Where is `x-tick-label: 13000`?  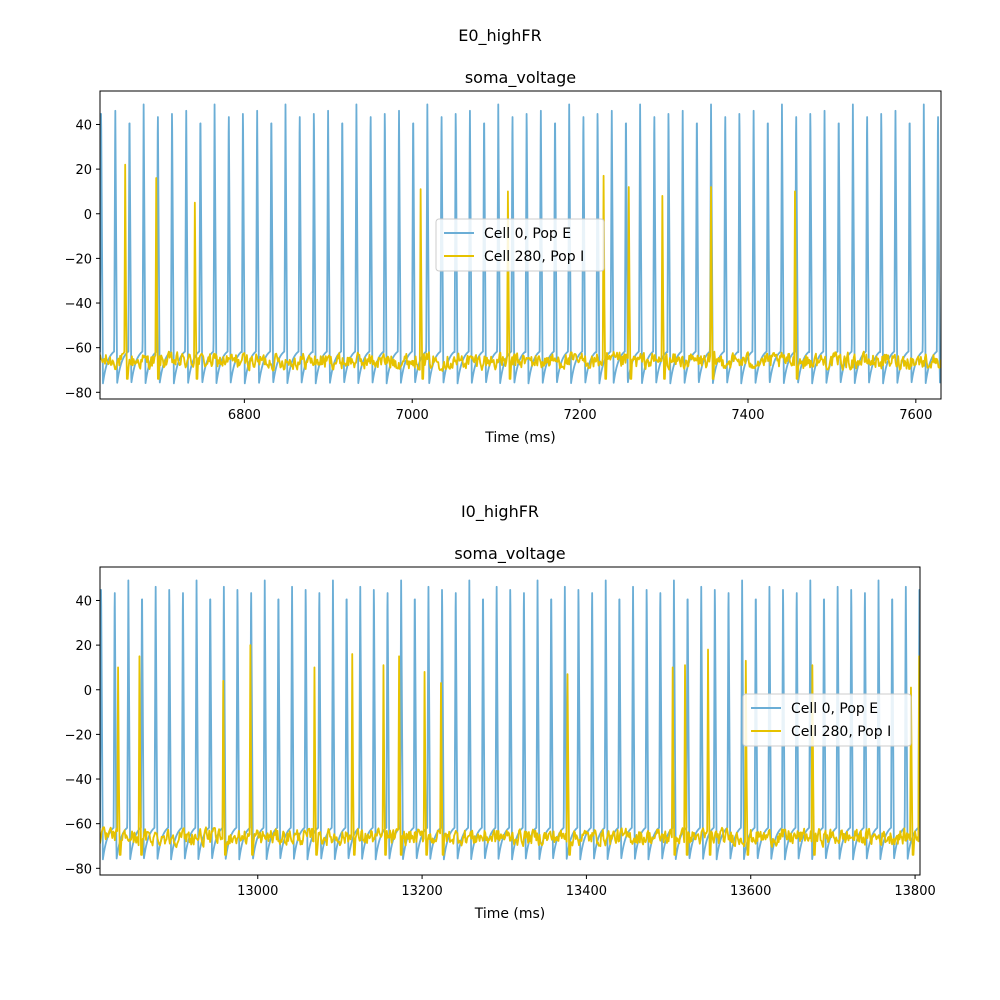 x-tick-label: 13000 is located at coordinates (257, 891).